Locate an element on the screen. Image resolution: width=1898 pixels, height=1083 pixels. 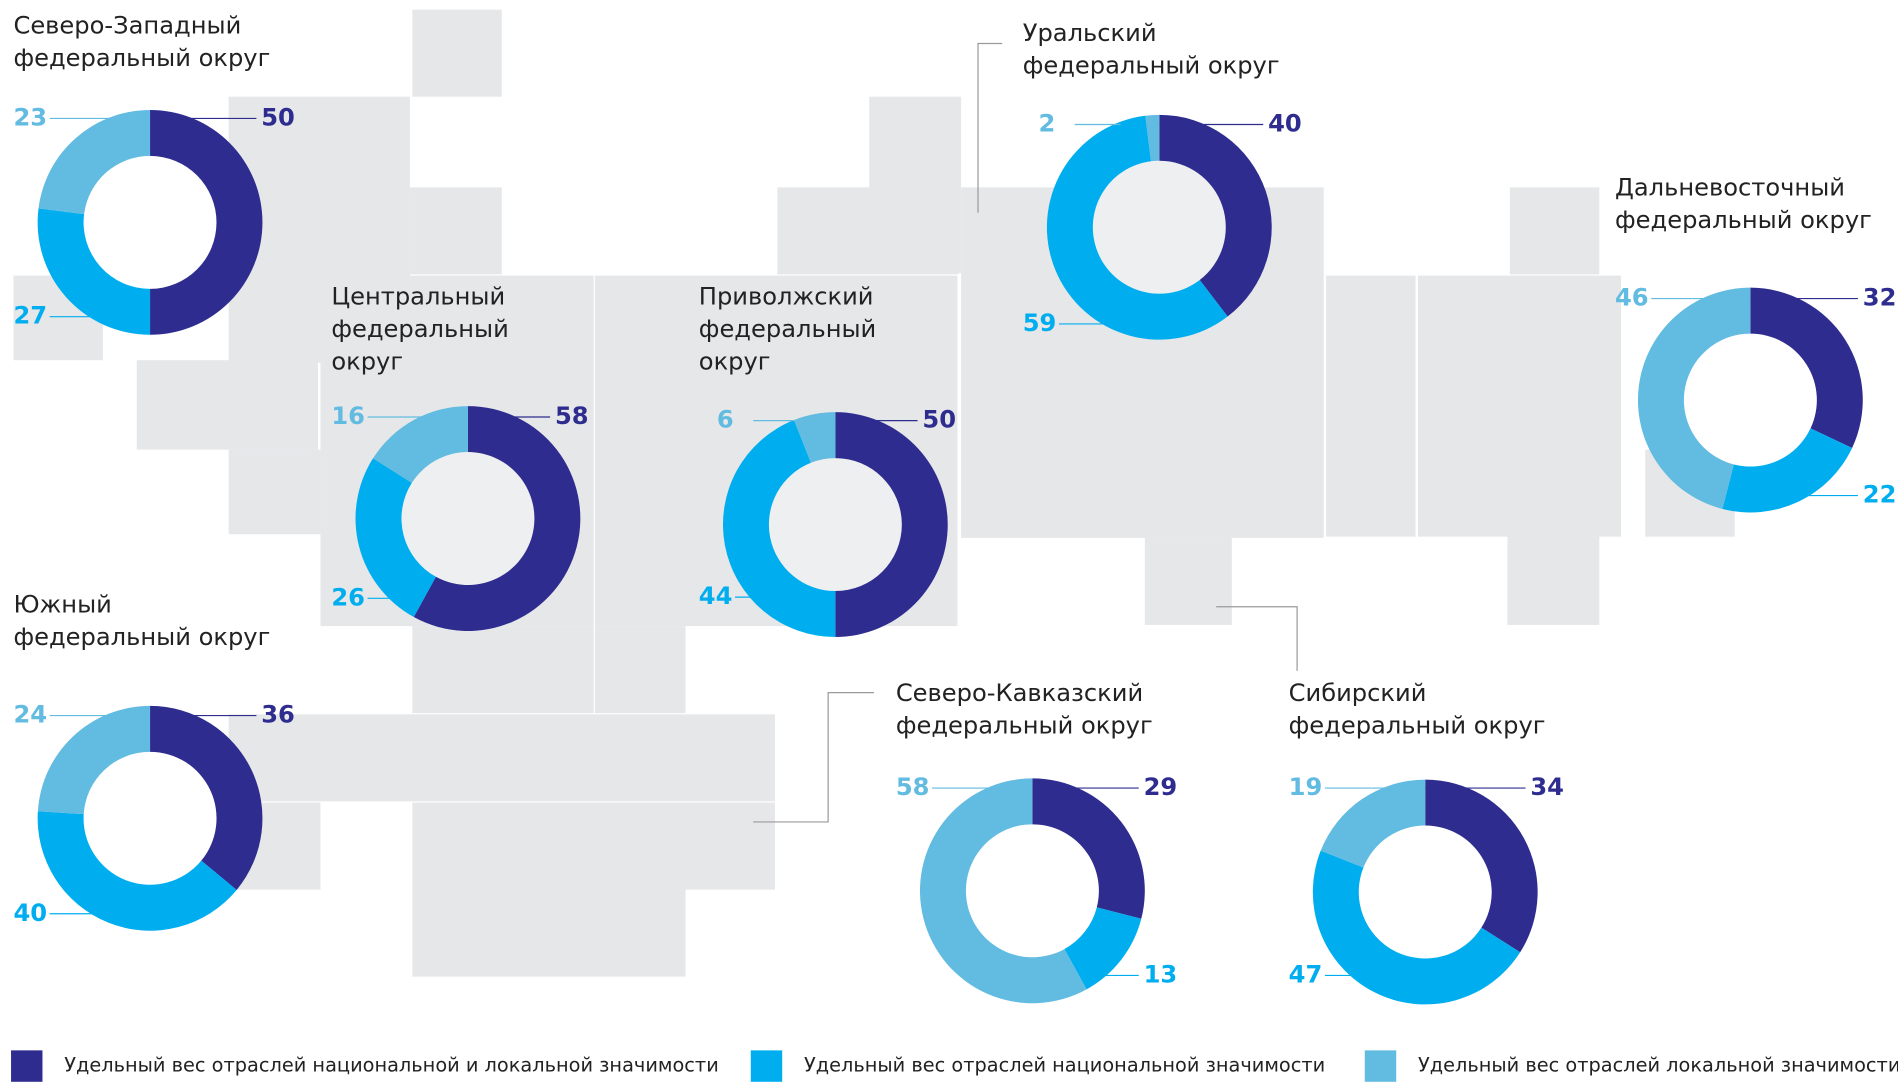
chart-title: Северо-Западный is located at coordinates (127, 26).